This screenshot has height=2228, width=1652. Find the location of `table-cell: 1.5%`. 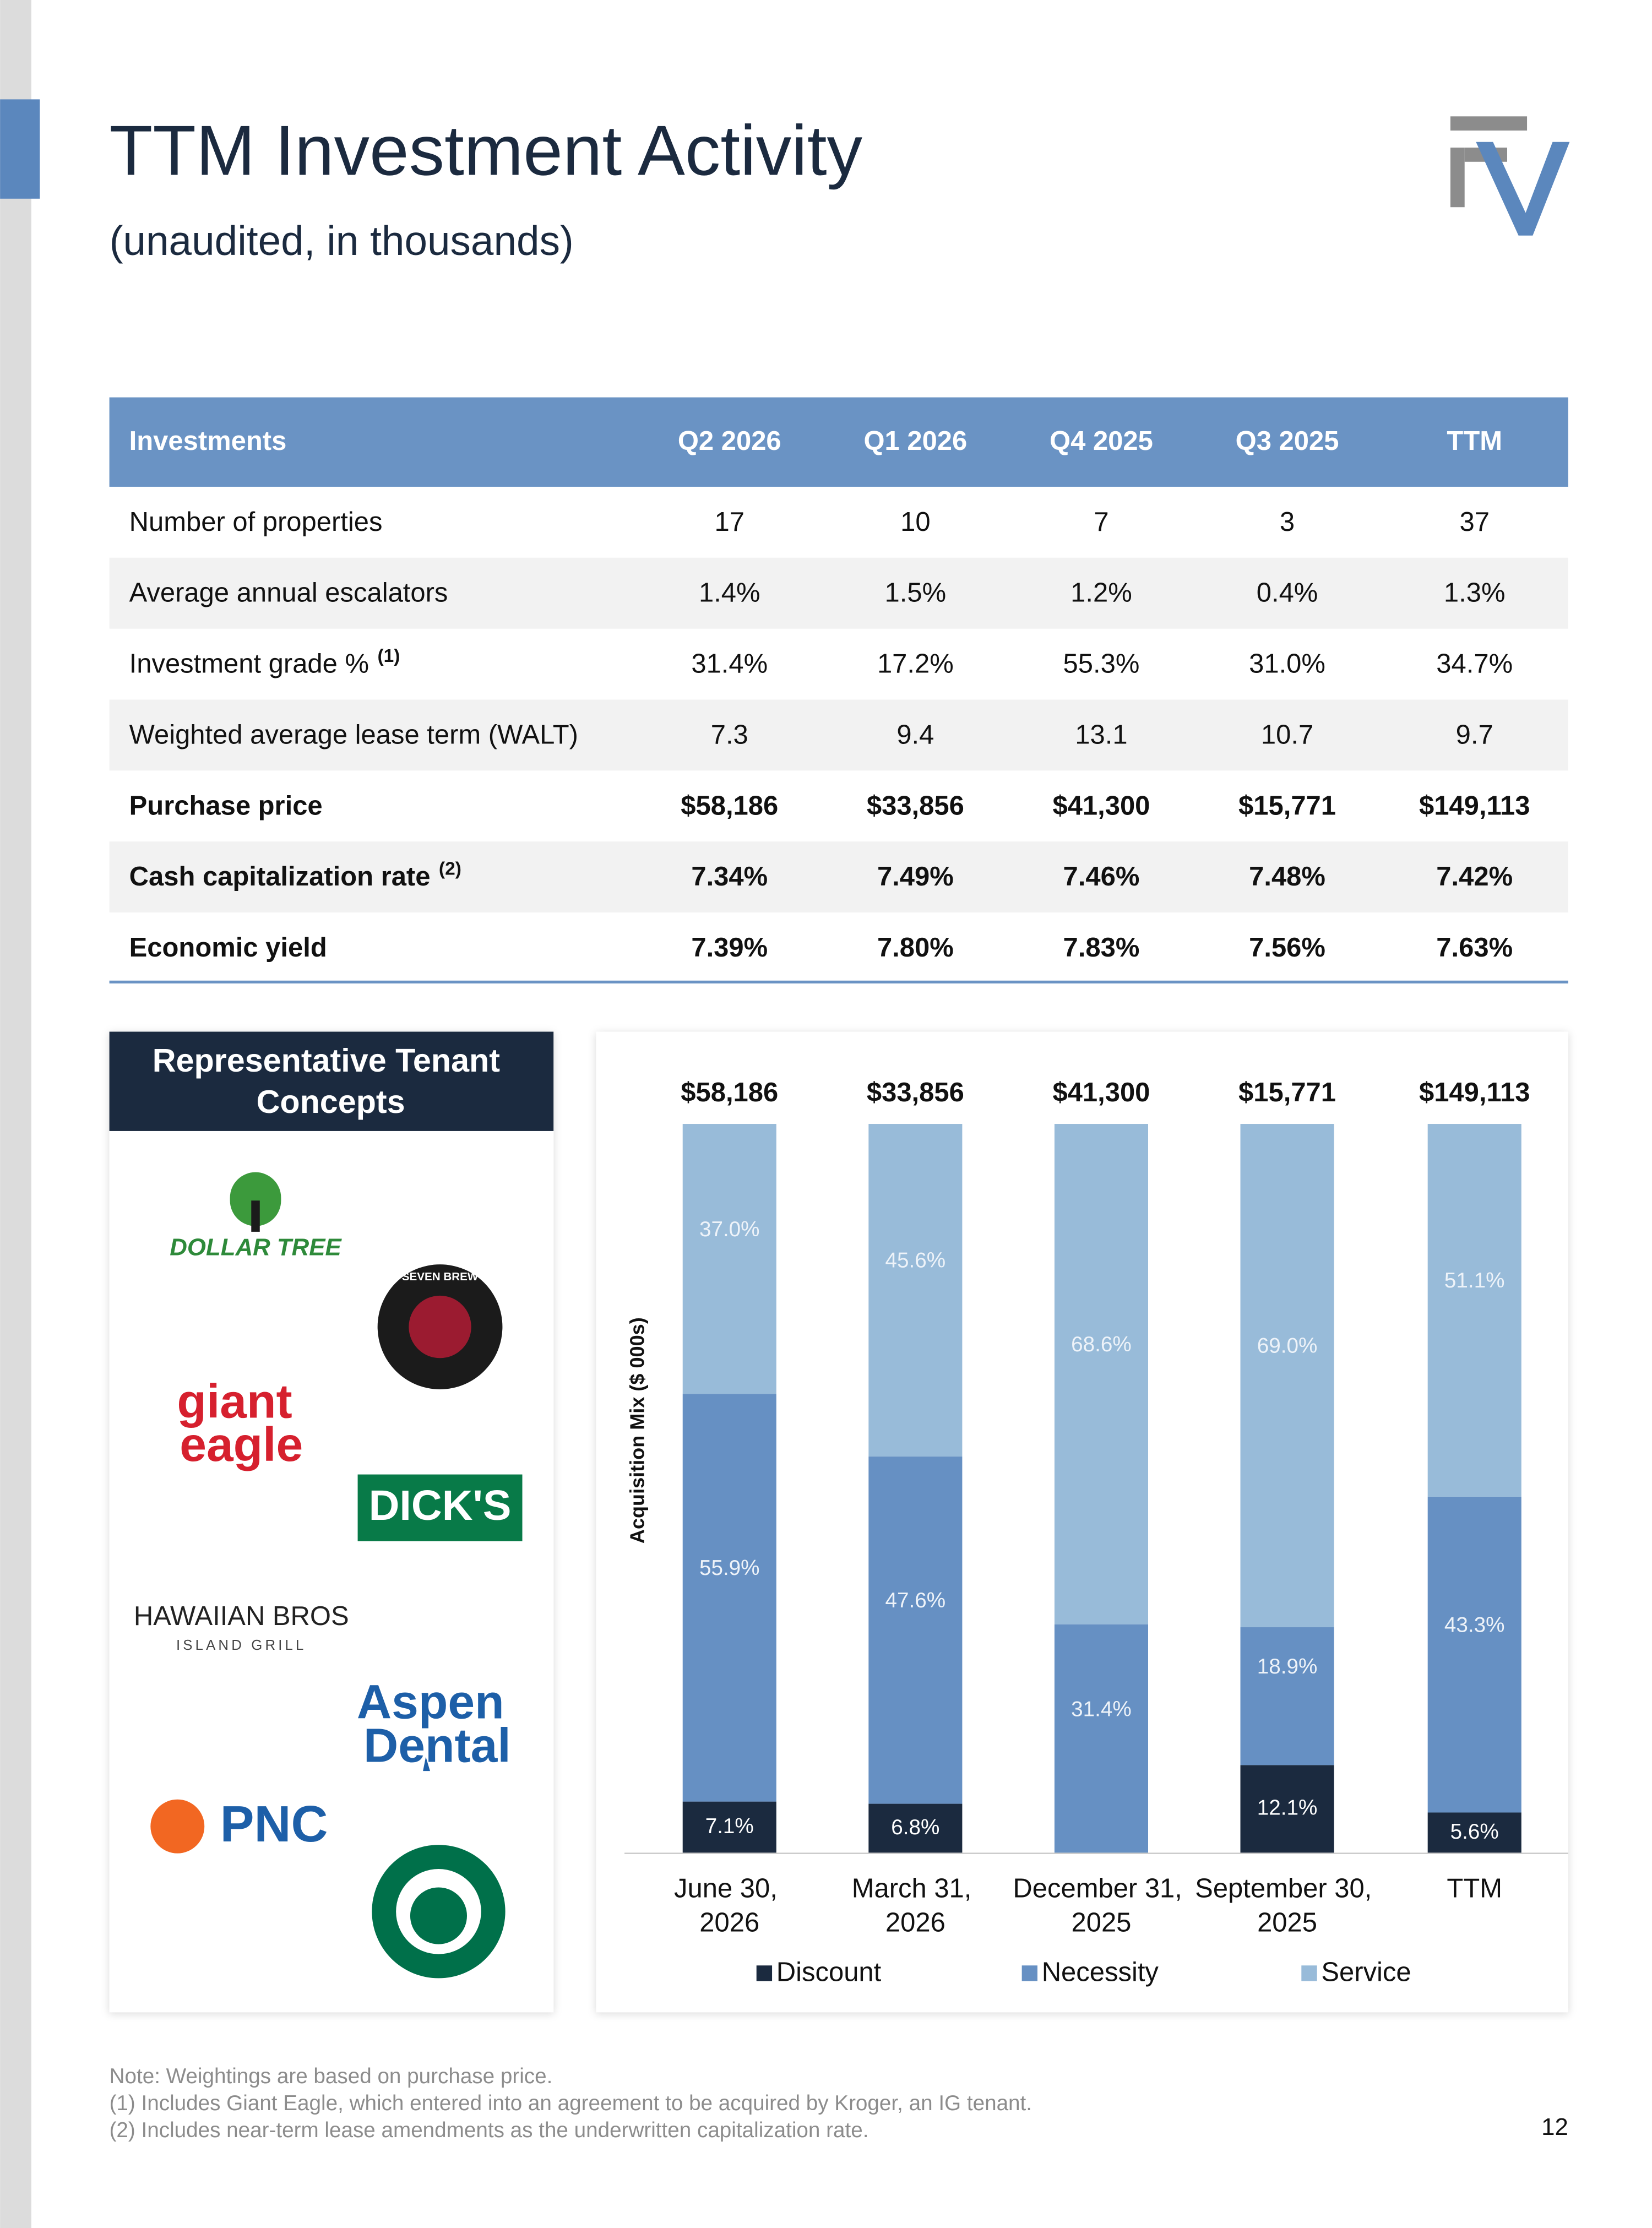

table-cell: 1.5% is located at coordinates (916, 593).